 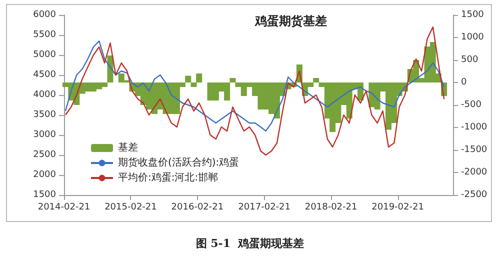 What do you see at coordinates (44, 75) in the screenshot?
I see `y-tick-label: 4500` at bounding box center [44, 75].